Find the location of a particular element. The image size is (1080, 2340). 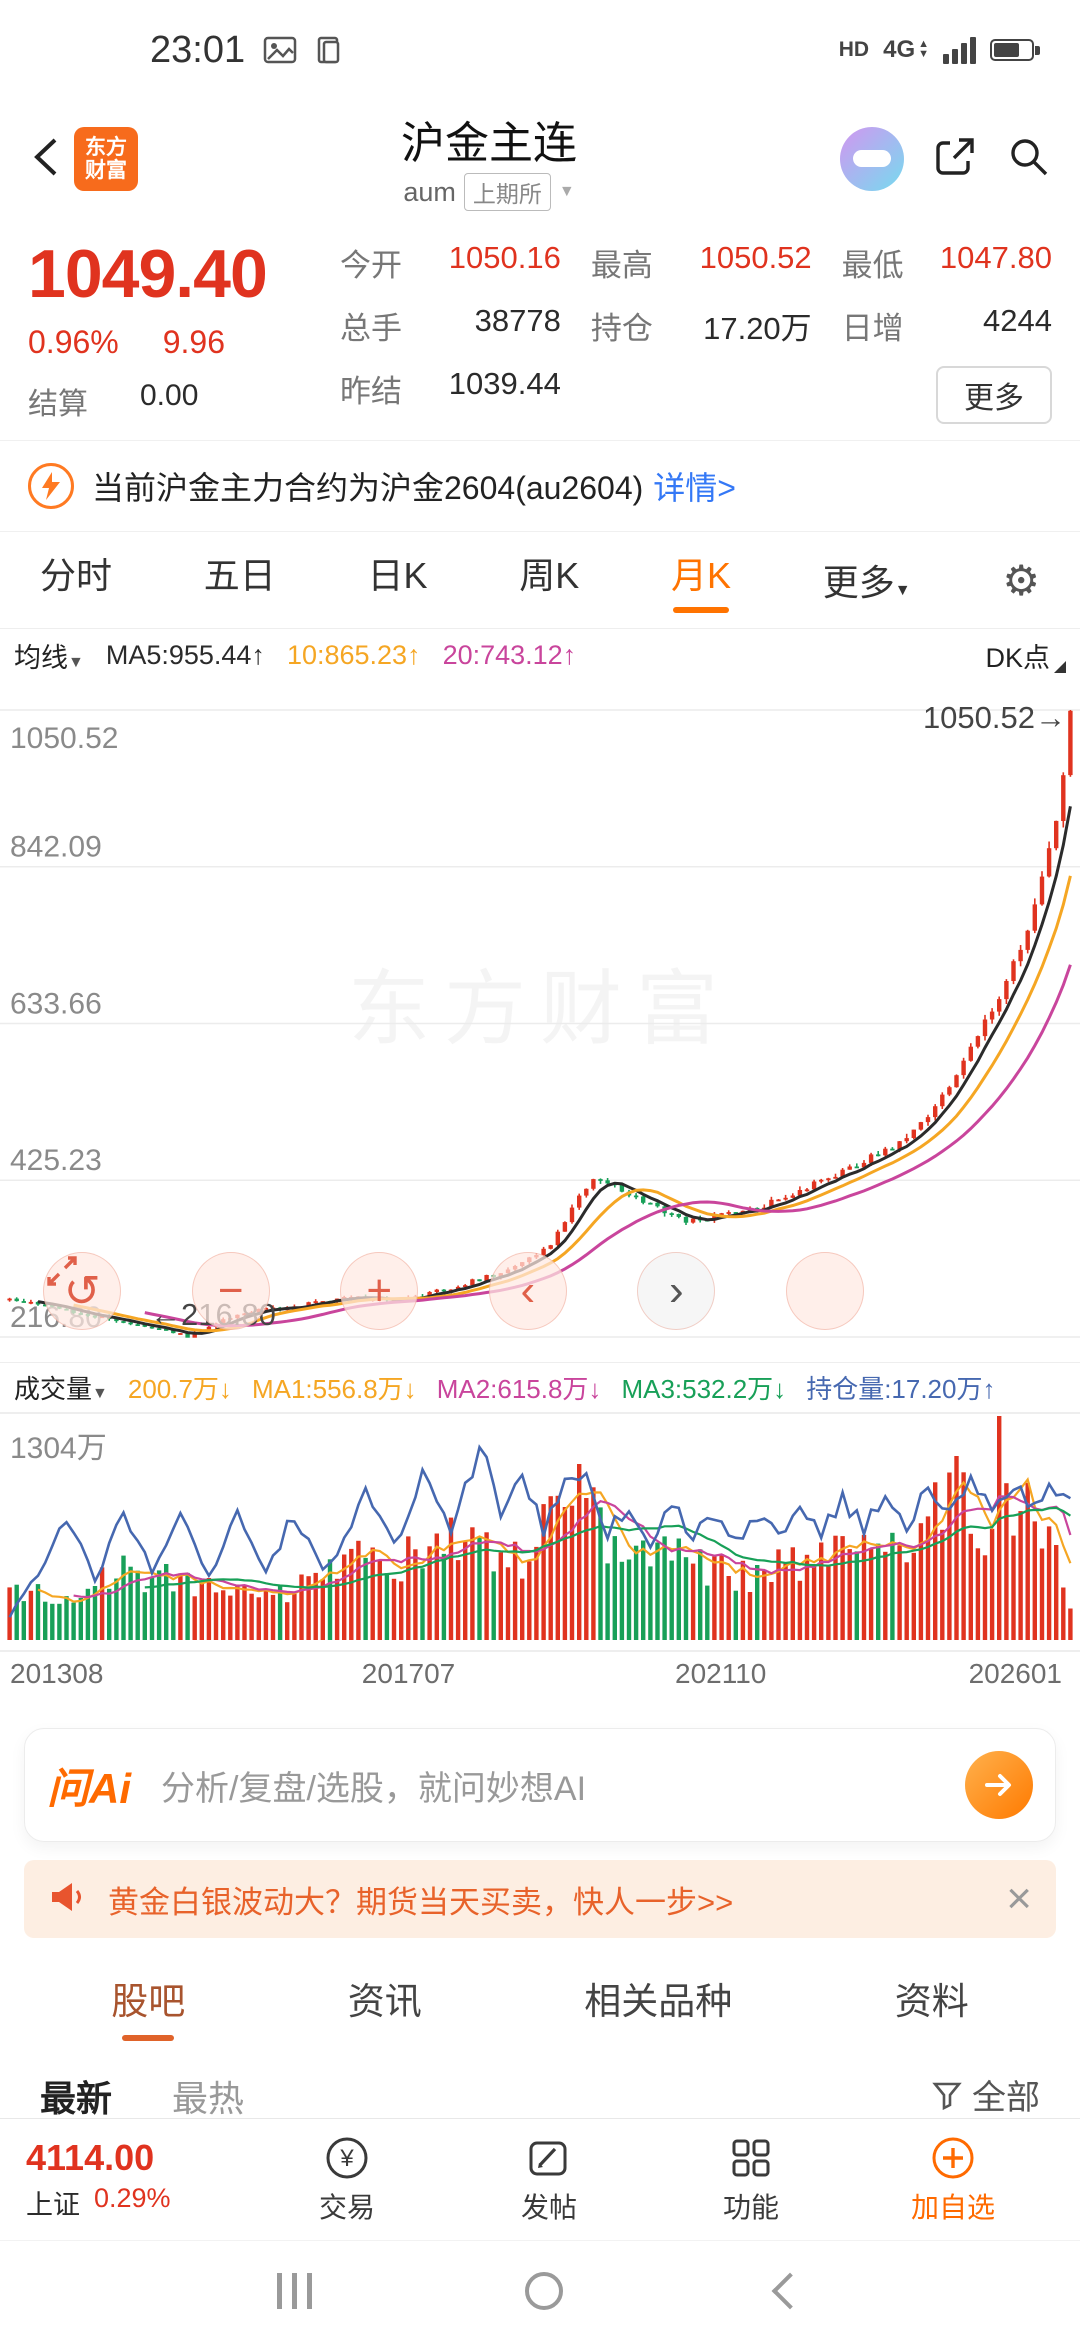

back-icon is located at coordinates (48, 159).